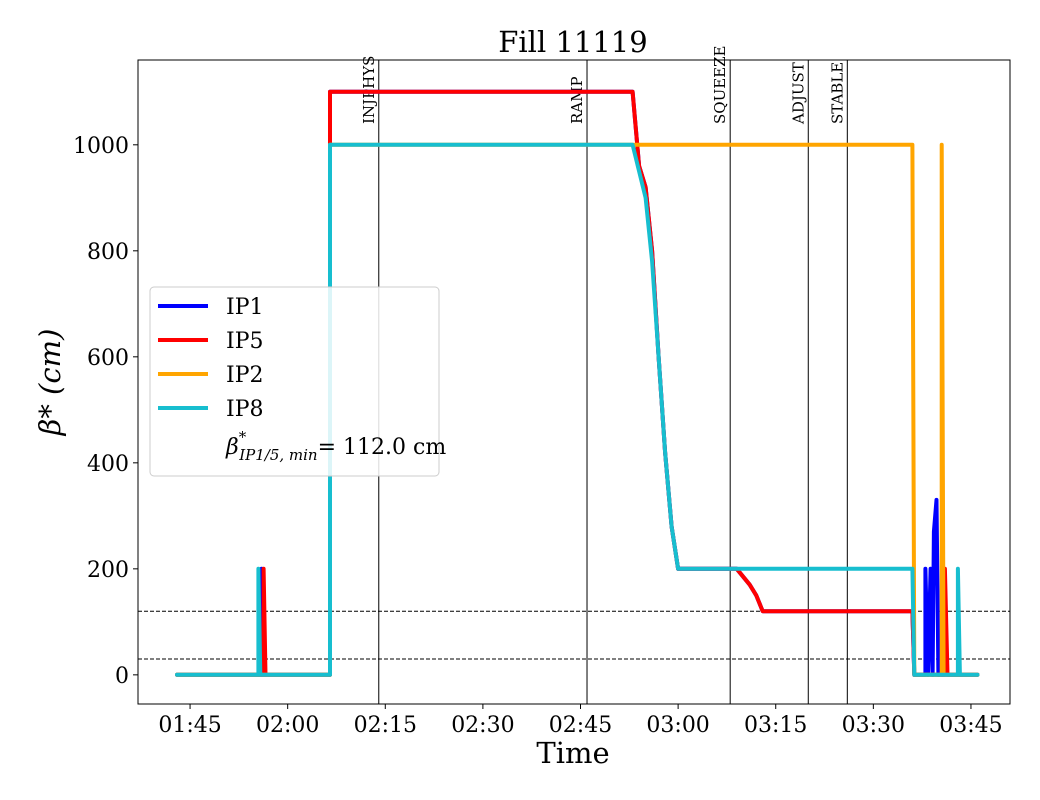 Image resolution: width=1040 pixels, height=800 pixels. I want to click on y-tick-label: 200, so click(108, 570).